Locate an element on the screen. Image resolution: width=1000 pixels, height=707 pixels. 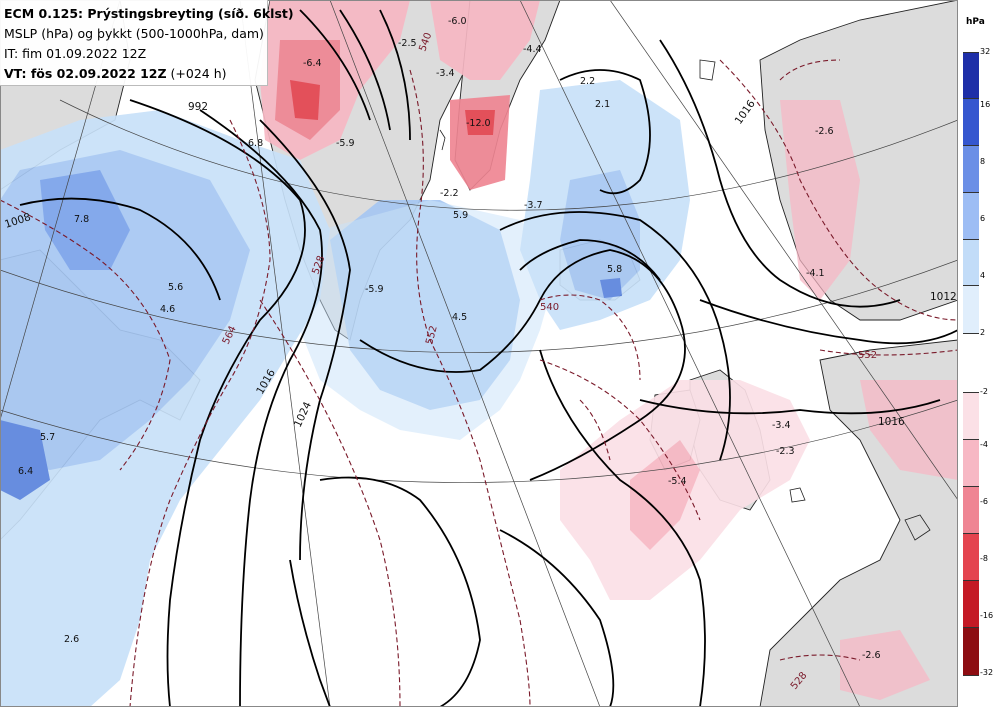
value-label: -6.4 is located at coordinates (312, 63).